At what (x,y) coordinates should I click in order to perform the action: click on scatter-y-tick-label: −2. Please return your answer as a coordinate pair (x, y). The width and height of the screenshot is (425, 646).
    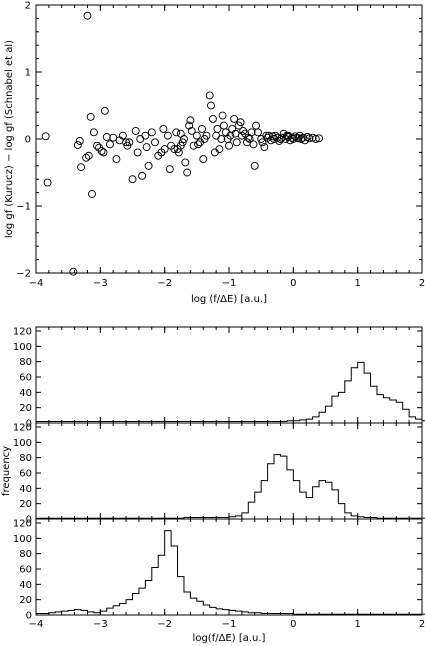
    Looking at the image, I should click on (23, 274).